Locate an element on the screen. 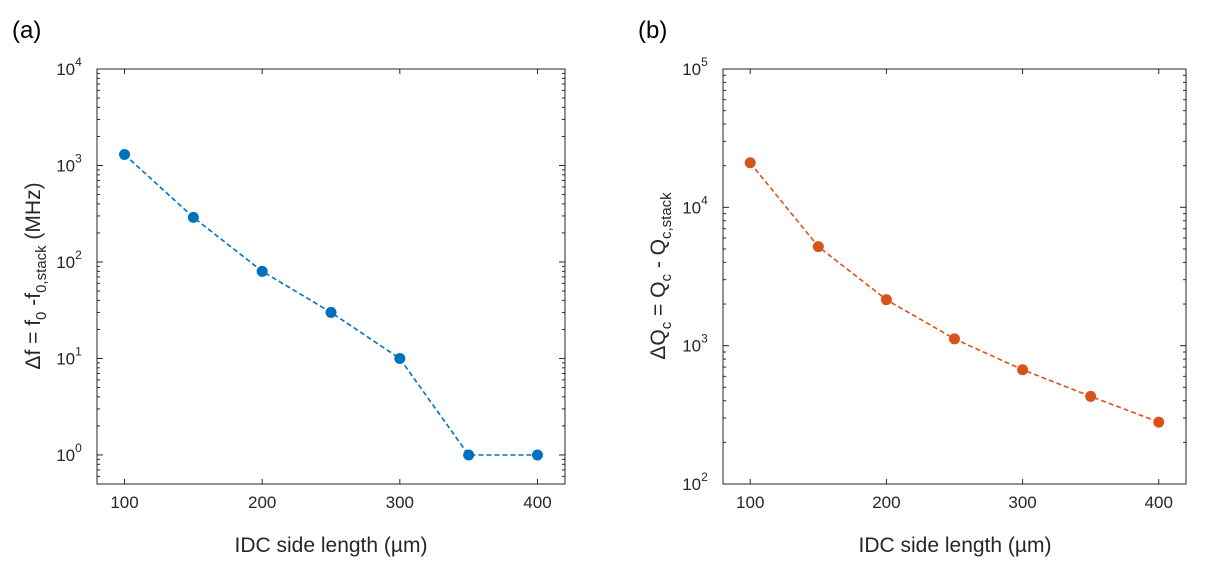 This screenshot has height=565, width=1209. panel-a-y-tick-labels: 10⁰ 10¹ 10² 10³ 10⁴ is located at coordinates (69, 260).